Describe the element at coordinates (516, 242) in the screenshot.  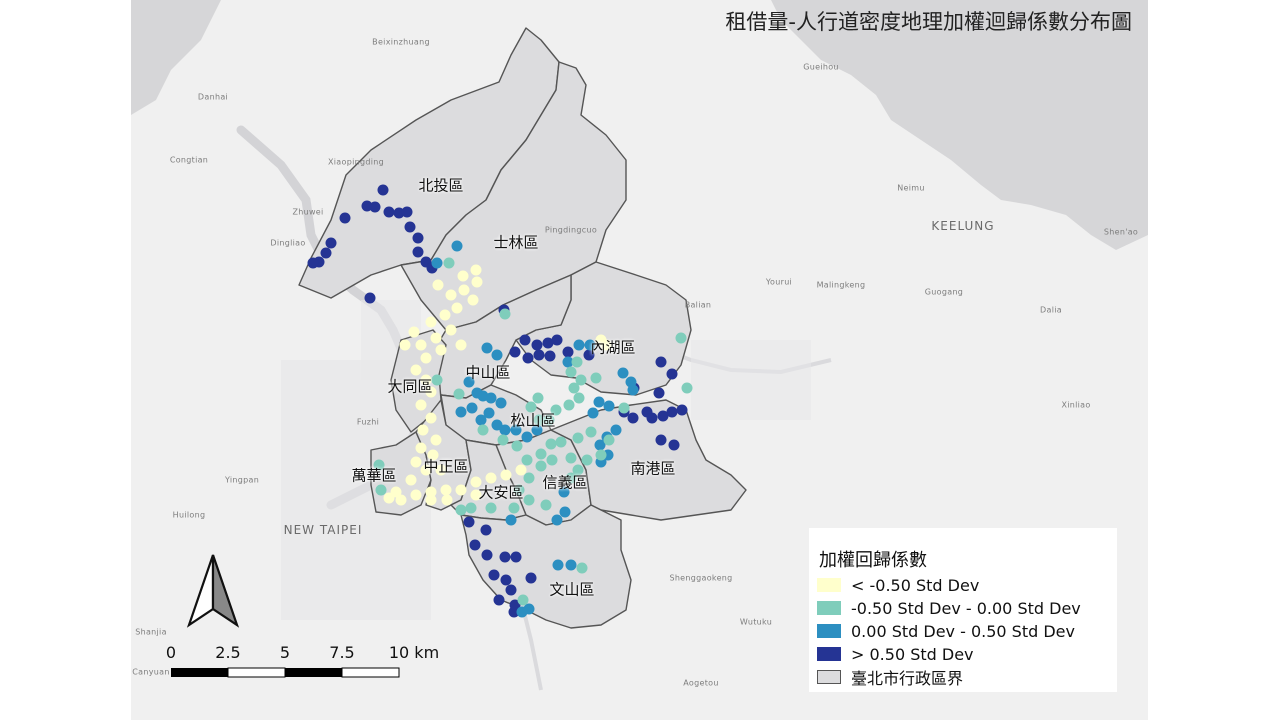
I see `district-label-shilin: 士林區` at that location.